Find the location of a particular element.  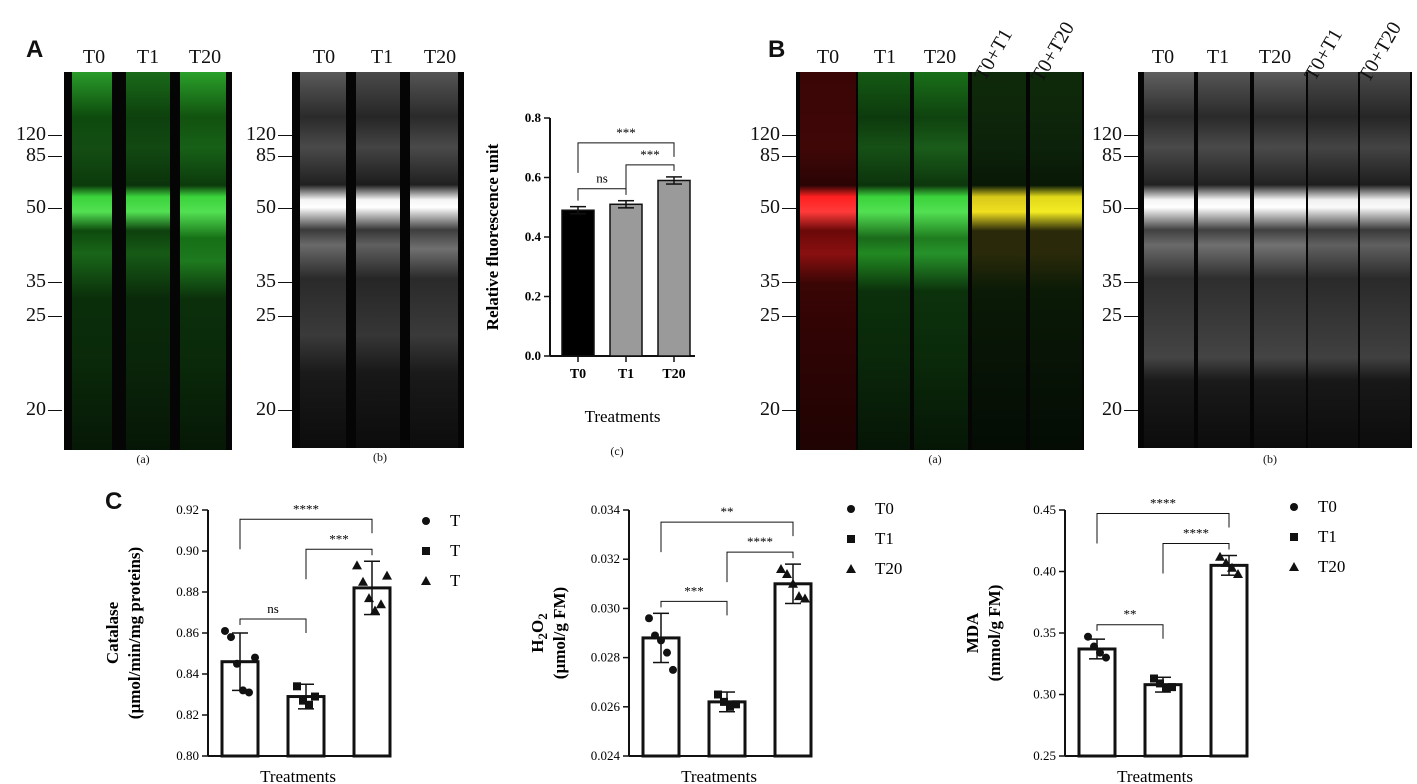

legend-label: T1 is located at coordinates (884, 538).